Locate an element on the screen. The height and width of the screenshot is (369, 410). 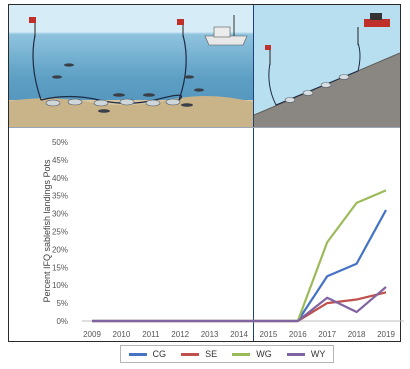
y-tick-label: 25% is located at coordinates (60, 232).